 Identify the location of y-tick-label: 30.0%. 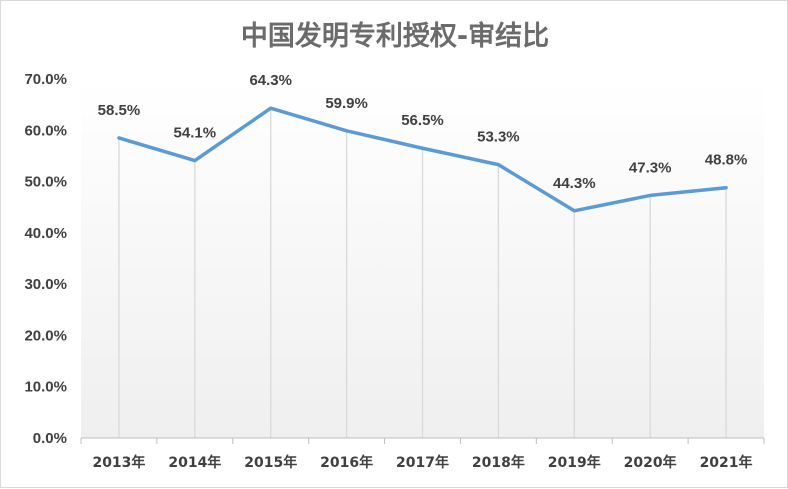
(45, 284).